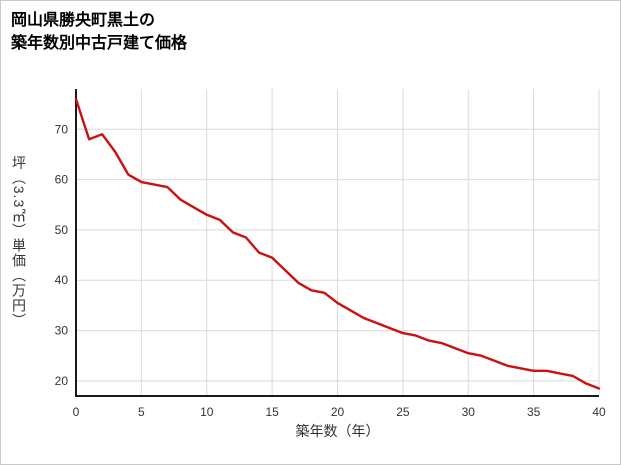 This screenshot has width=621, height=465. I want to click on y-tick-label: 20, so click(62, 381).